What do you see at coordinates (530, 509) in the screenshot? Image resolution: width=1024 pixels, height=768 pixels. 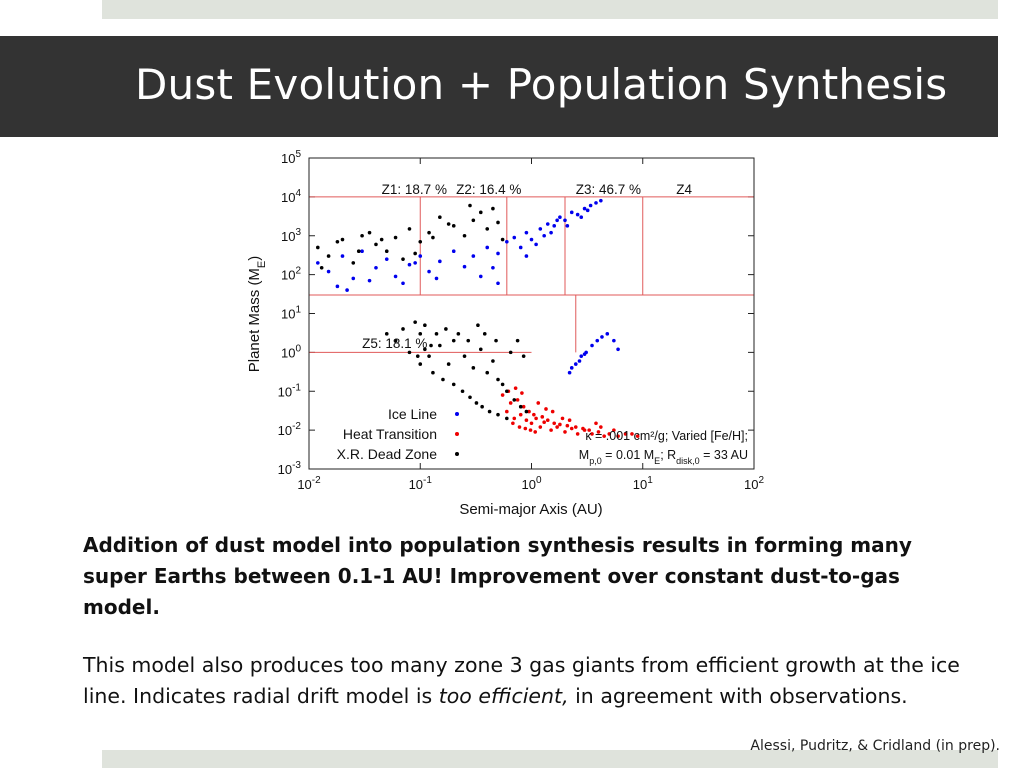 I see `x-axis-label: Semi-major Axis (AU)` at bounding box center [530, 509].